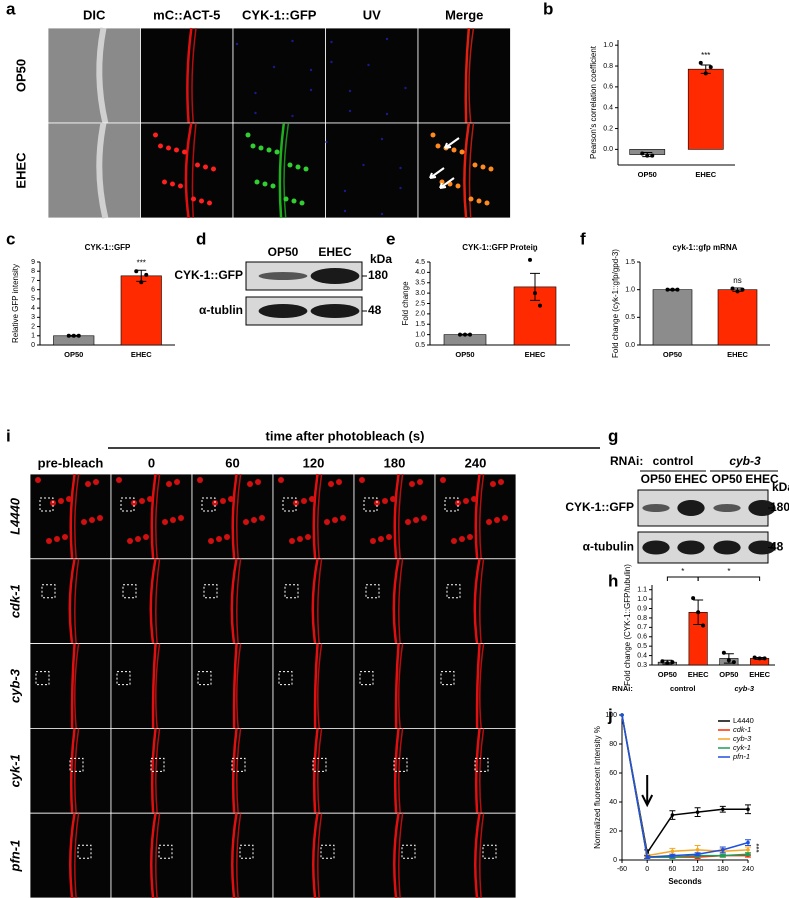 The height and width of the screenshot is (898, 789). Describe the element at coordinates (729, 578) in the screenshot. I see `significance-bracket` at that location.